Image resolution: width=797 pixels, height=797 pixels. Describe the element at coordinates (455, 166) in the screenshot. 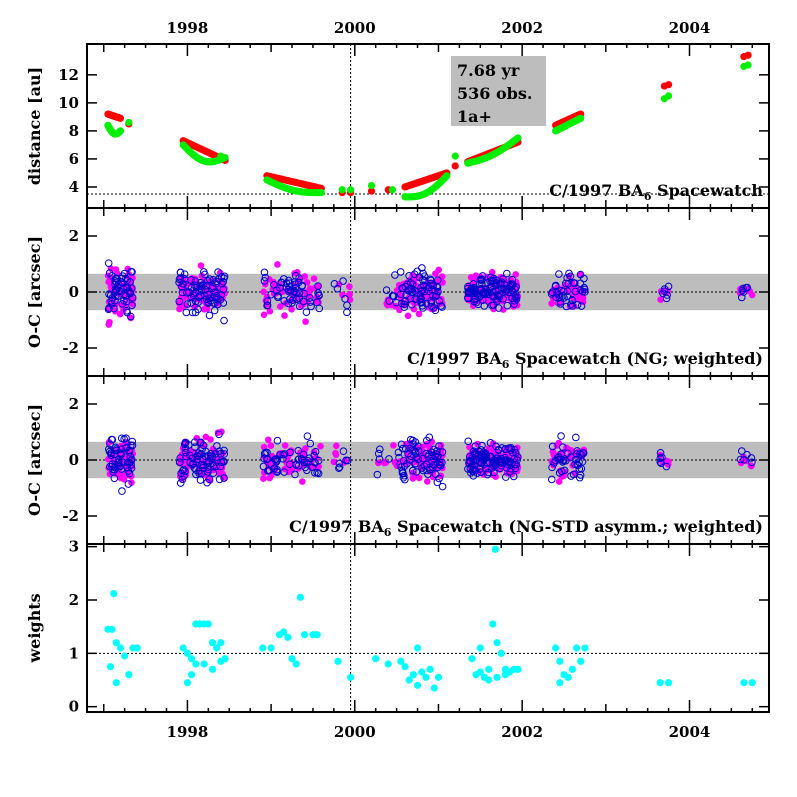

I see `distance-series0-point` at that location.